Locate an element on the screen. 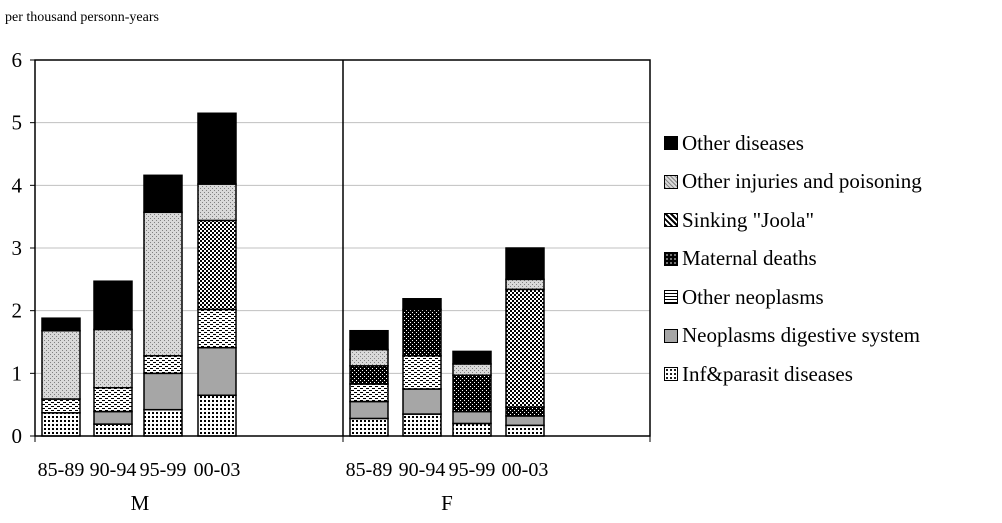 The image size is (1002, 523). legend-label: Other injuries and poisoning is located at coordinates (802, 181).